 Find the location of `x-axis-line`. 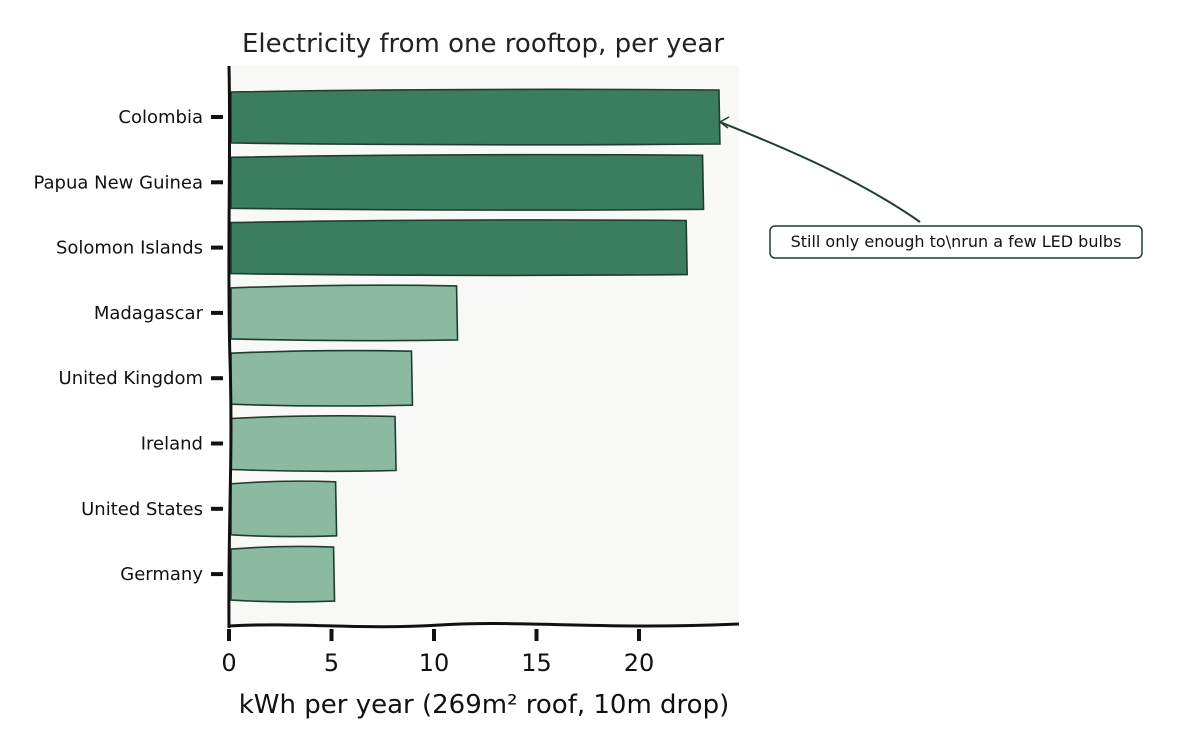

x-axis-line is located at coordinates (484, 625).